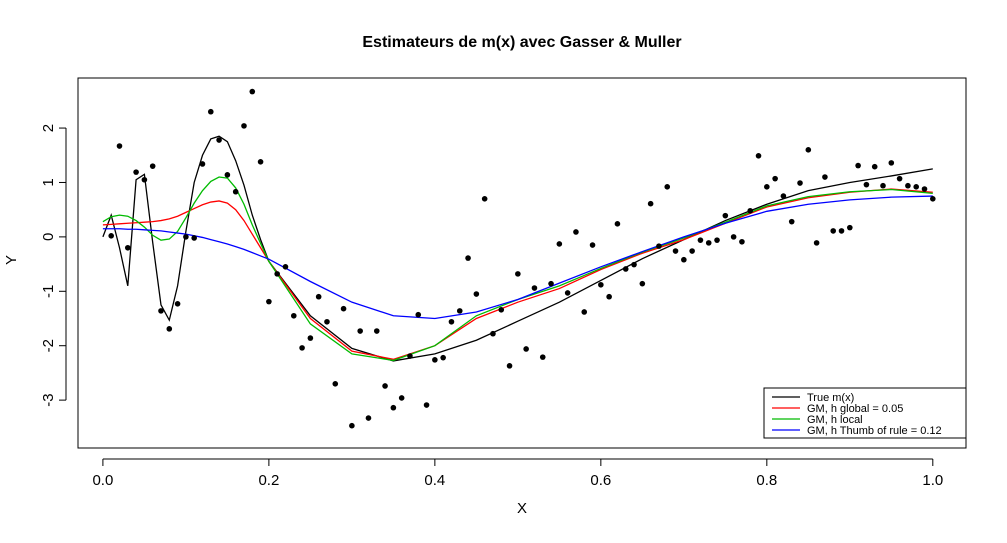 Image resolution: width=1007 pixels, height=543 pixels. I want to click on x-tick-label: 0.8, so click(766, 480).